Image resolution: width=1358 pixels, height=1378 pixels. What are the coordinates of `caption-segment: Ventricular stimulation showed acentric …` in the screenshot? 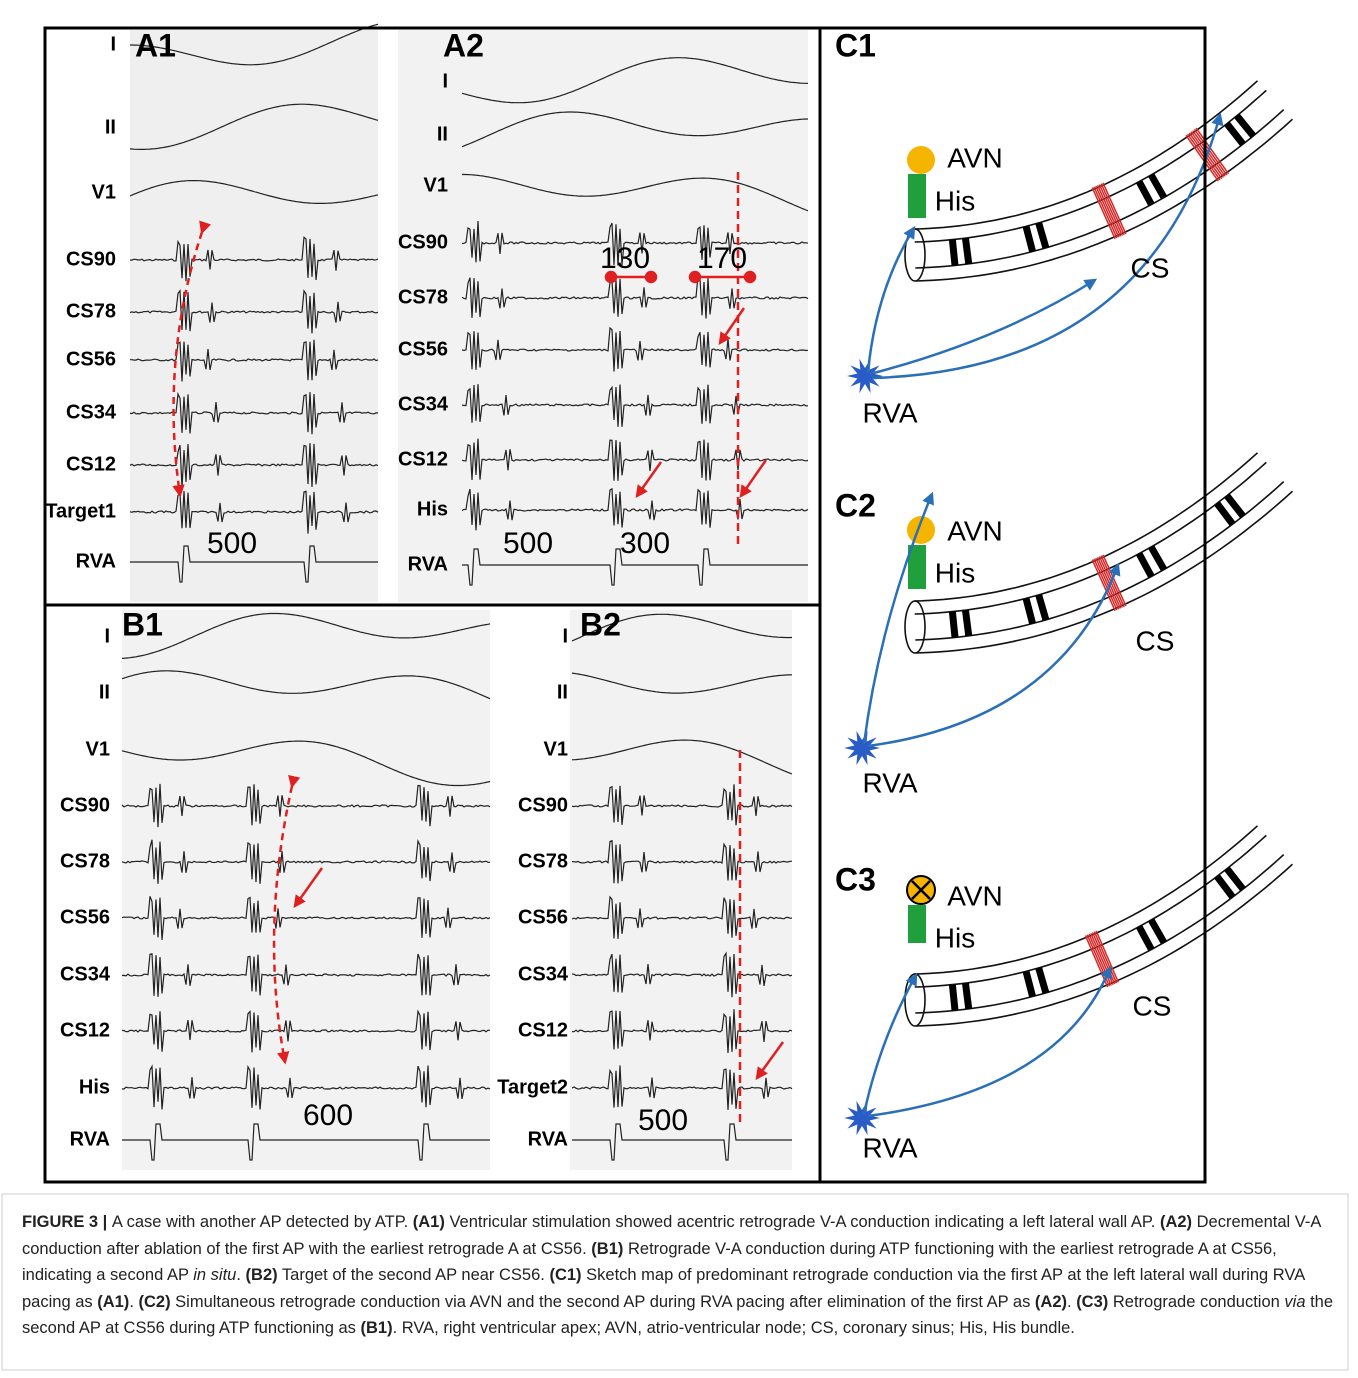 It's located at (802, 1222).